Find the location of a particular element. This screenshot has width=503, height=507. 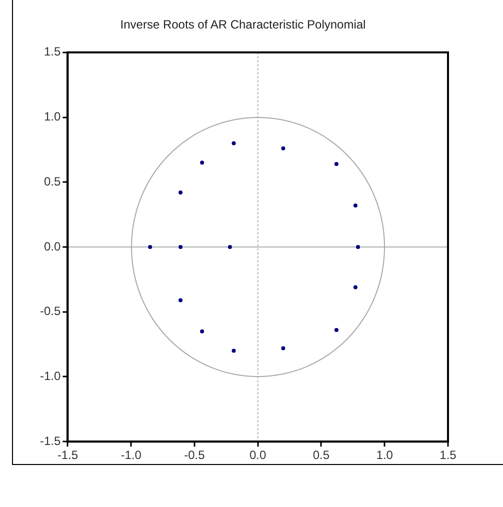

x-tick-label: 1.0 is located at coordinates (385, 455).